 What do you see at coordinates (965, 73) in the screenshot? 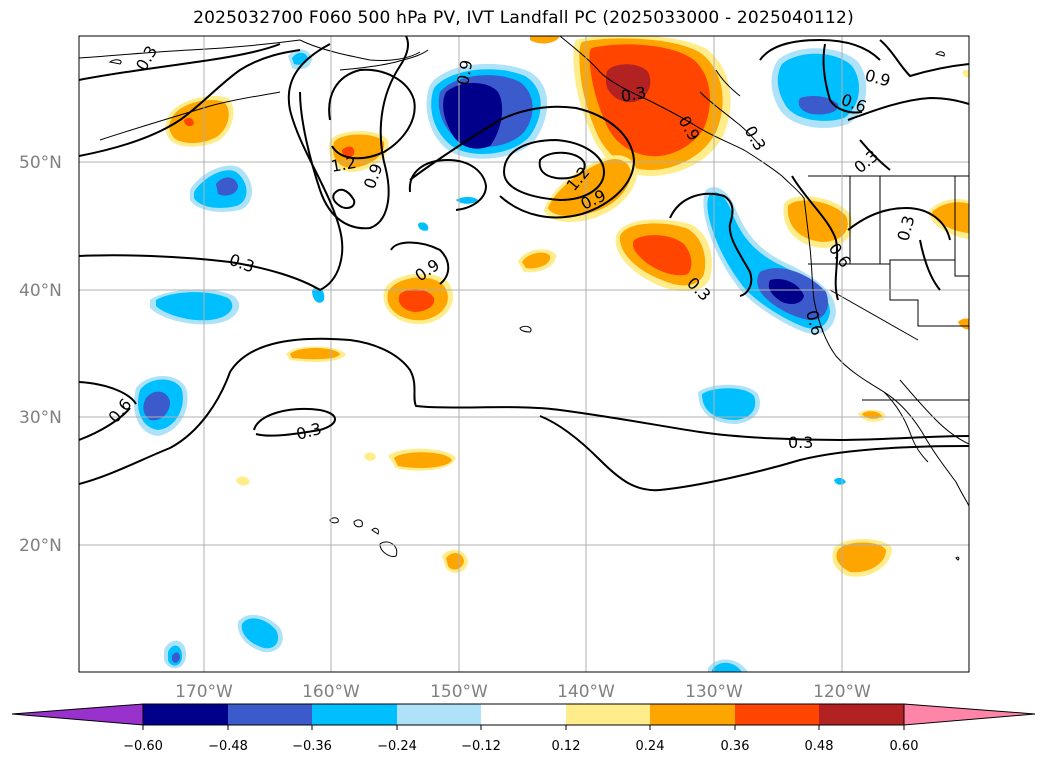
I see `pos-anomaly-small-top-right` at bounding box center [965, 73].